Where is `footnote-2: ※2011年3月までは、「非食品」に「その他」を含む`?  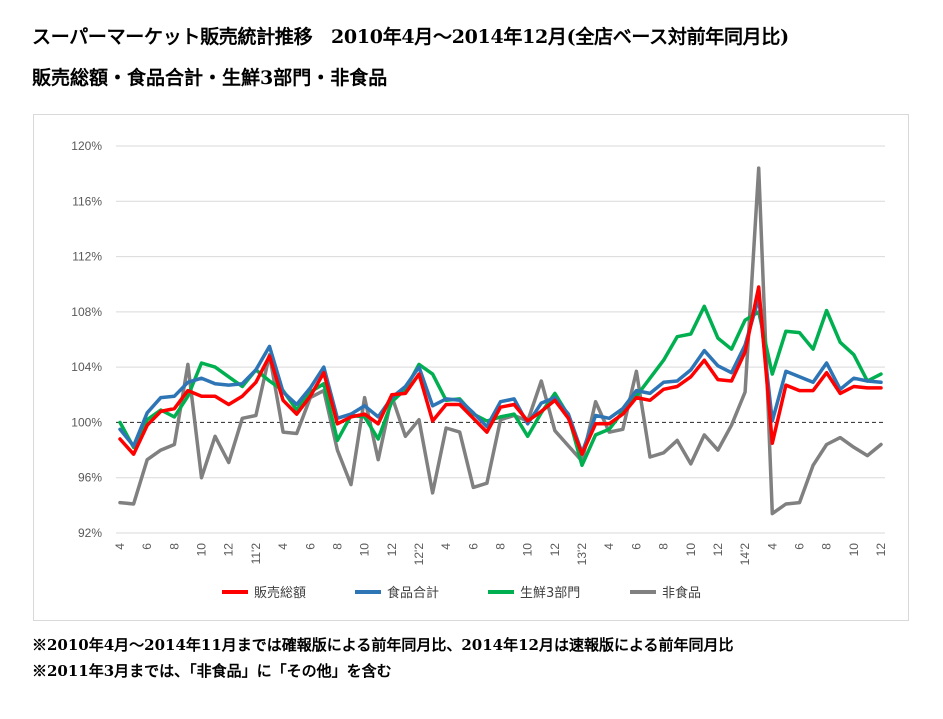 footnote-2: ※2011年3月までは、「非食品」に「その他」を含む is located at coordinates (212, 671).